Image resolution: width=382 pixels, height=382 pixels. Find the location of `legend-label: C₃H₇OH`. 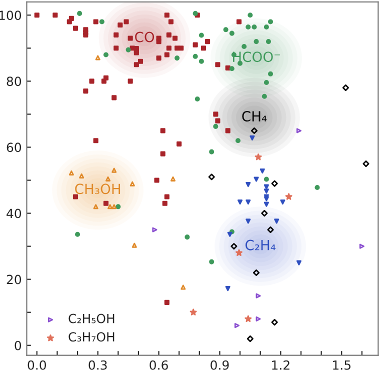

legend-label: C₃H₇OH is located at coordinates (91, 337).